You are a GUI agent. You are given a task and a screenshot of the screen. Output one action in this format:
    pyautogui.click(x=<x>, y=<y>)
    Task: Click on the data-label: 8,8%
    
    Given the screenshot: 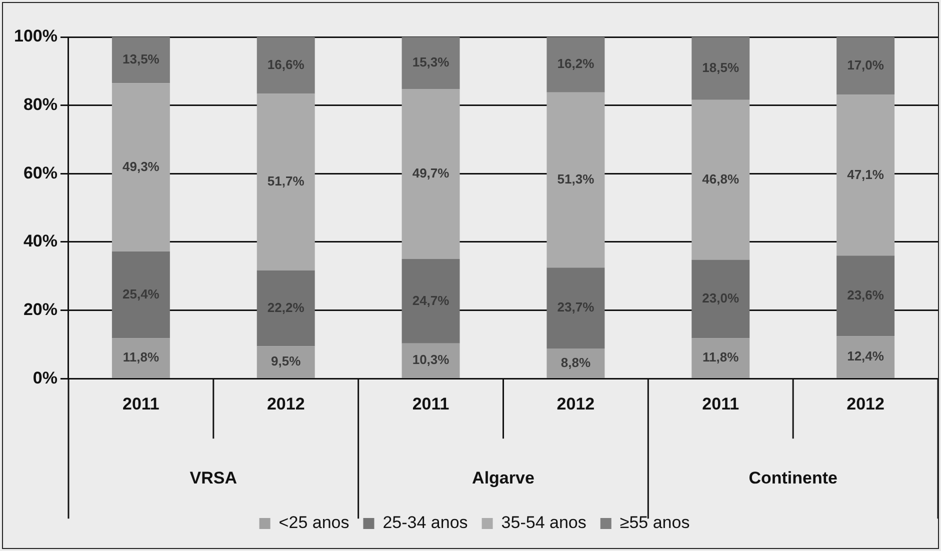 What is the action you would take?
    pyautogui.click(x=575, y=362)
    